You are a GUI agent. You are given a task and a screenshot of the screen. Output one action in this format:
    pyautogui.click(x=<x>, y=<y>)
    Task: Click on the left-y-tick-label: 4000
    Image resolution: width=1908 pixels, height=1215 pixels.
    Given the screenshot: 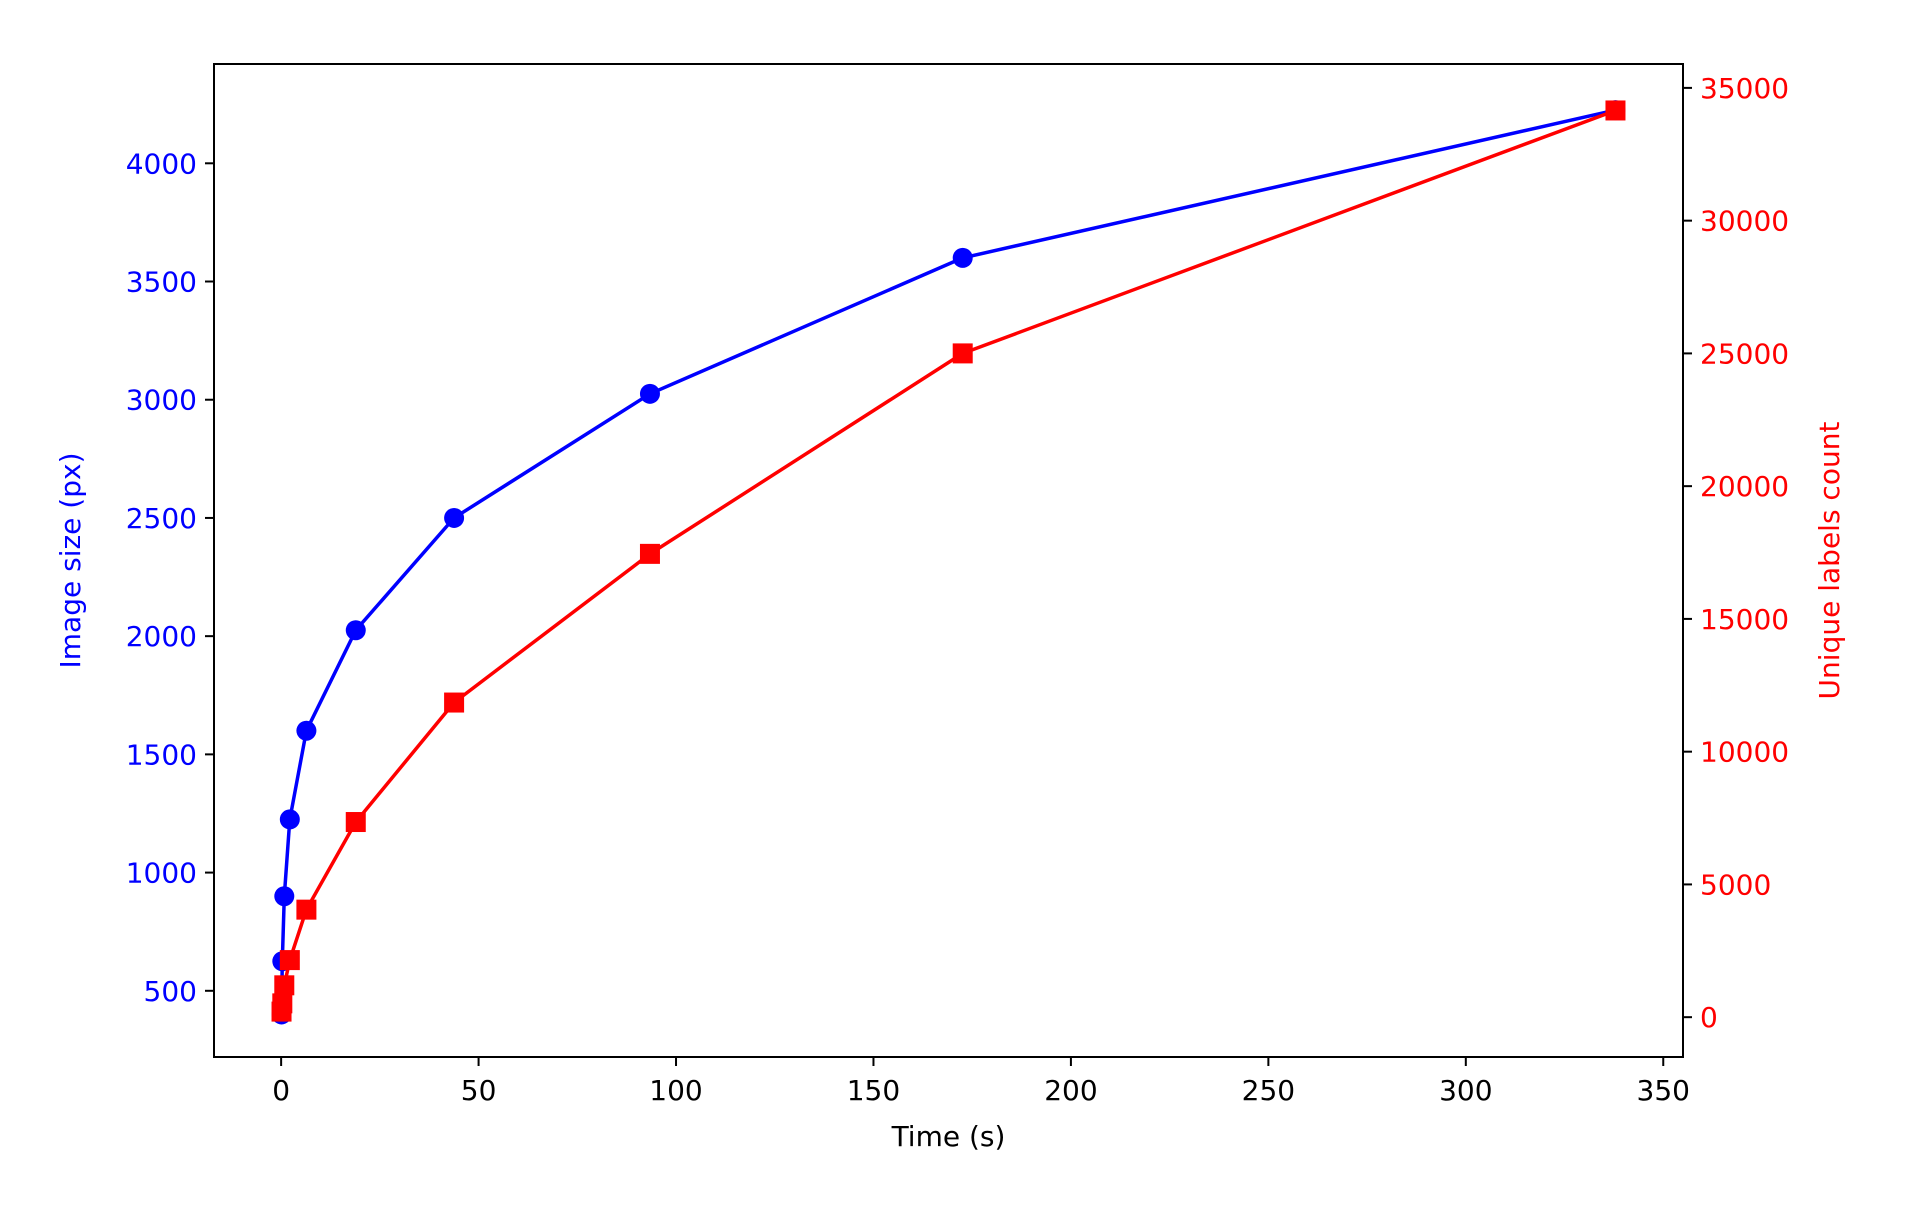 What is the action you would take?
    pyautogui.click(x=161, y=163)
    